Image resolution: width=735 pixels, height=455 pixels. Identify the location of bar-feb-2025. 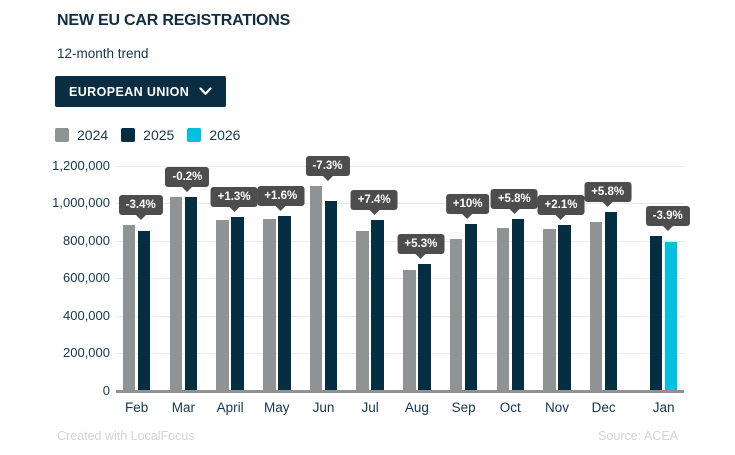
(144, 310).